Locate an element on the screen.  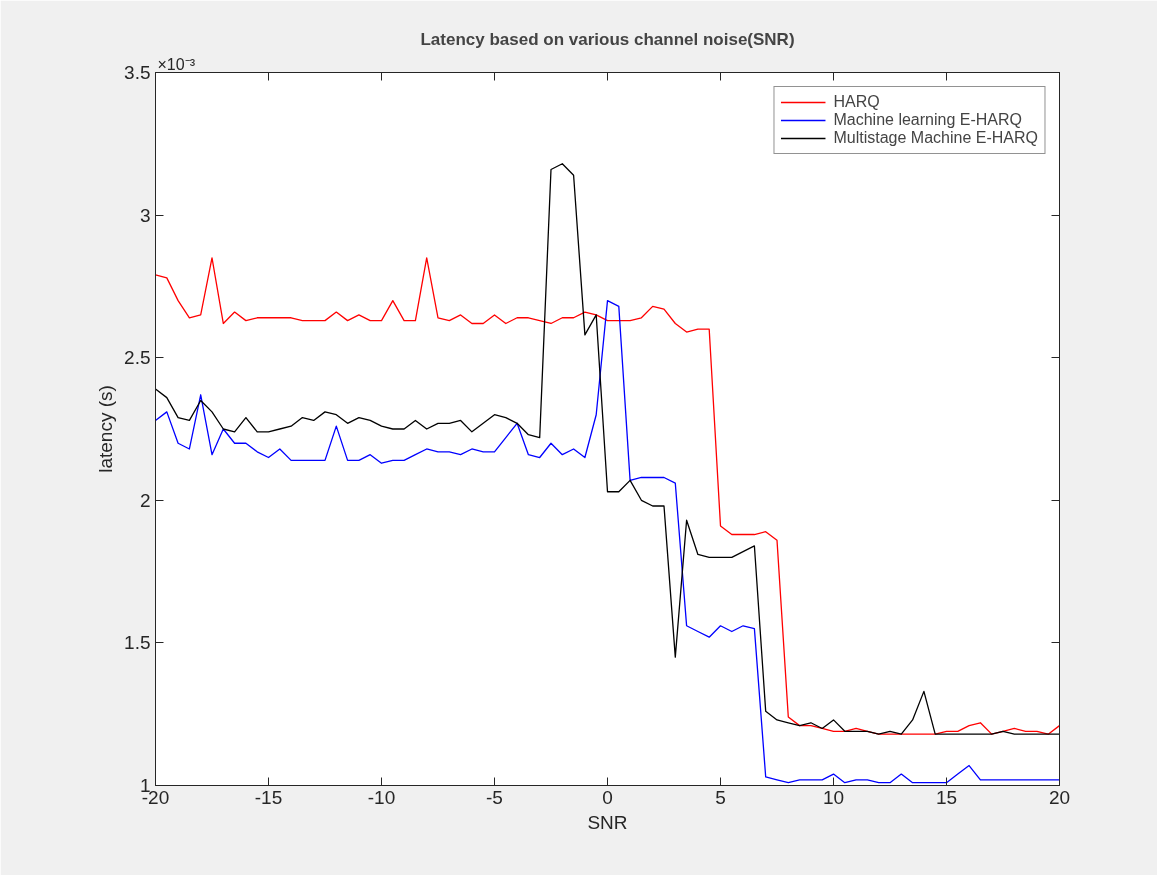
chart-title: Latency based on various channel noise(SNR) is located at coordinates (607, 39).